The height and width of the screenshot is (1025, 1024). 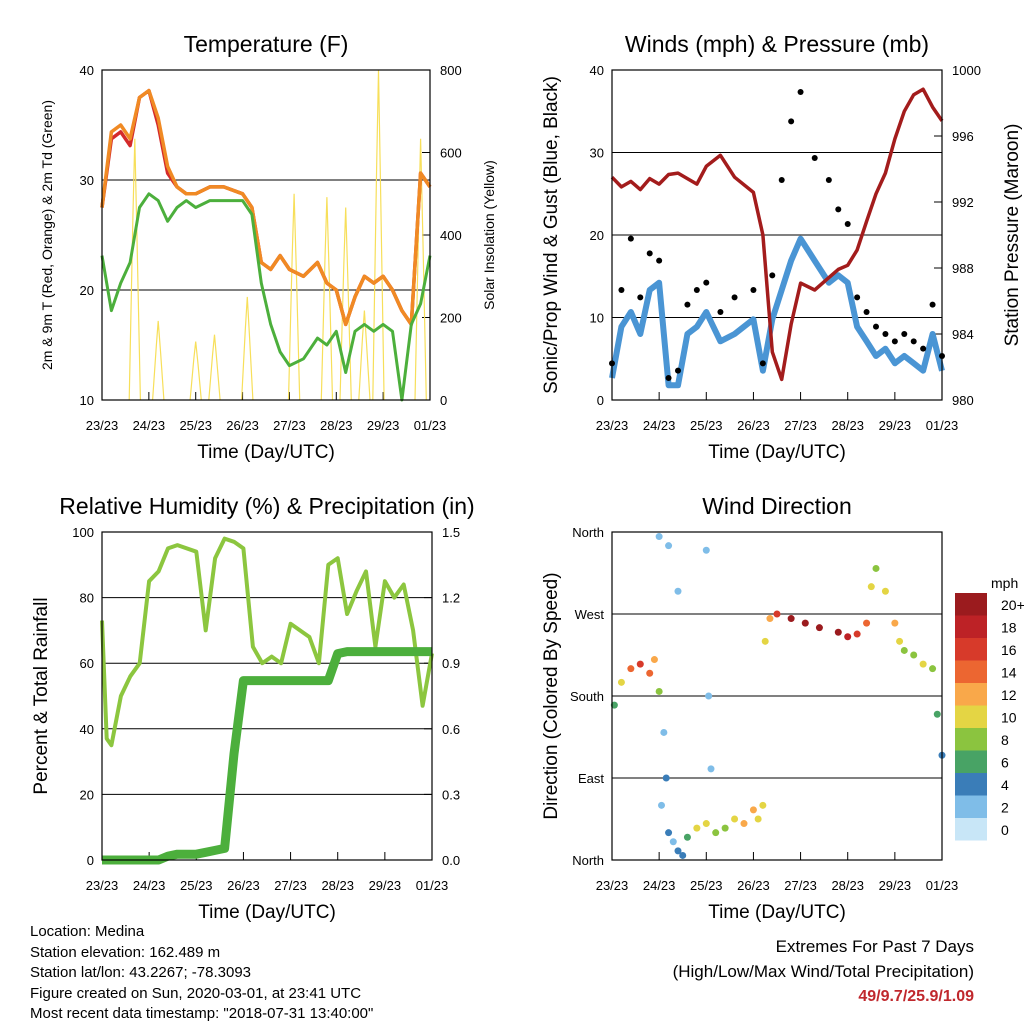 I want to click on y2-tick-label: 0.0, so click(x=451, y=860).